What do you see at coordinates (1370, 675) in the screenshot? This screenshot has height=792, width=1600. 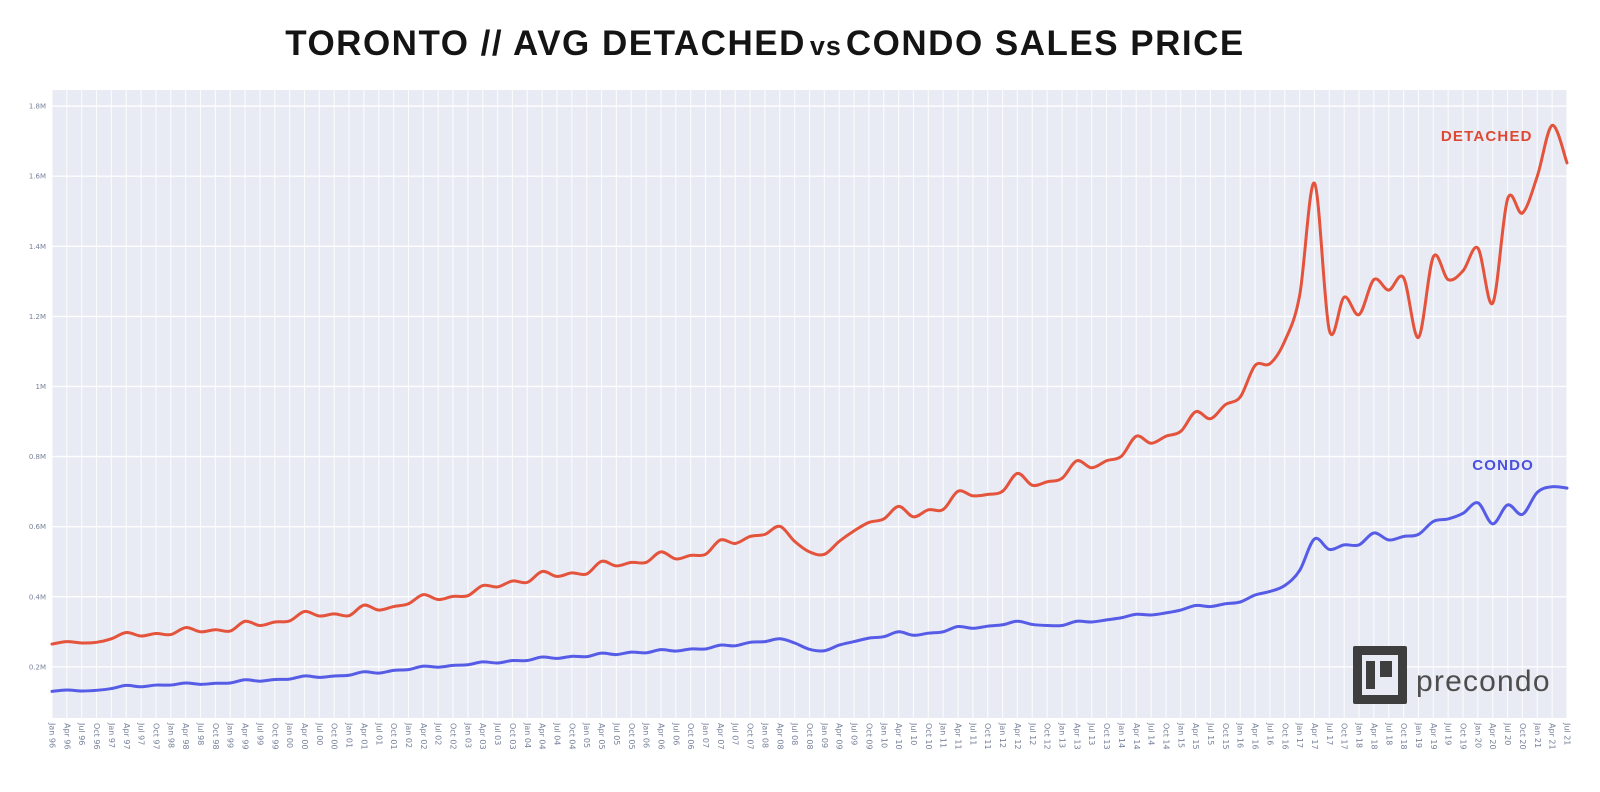 I see `logo-mark-bar` at bounding box center [1370, 675].